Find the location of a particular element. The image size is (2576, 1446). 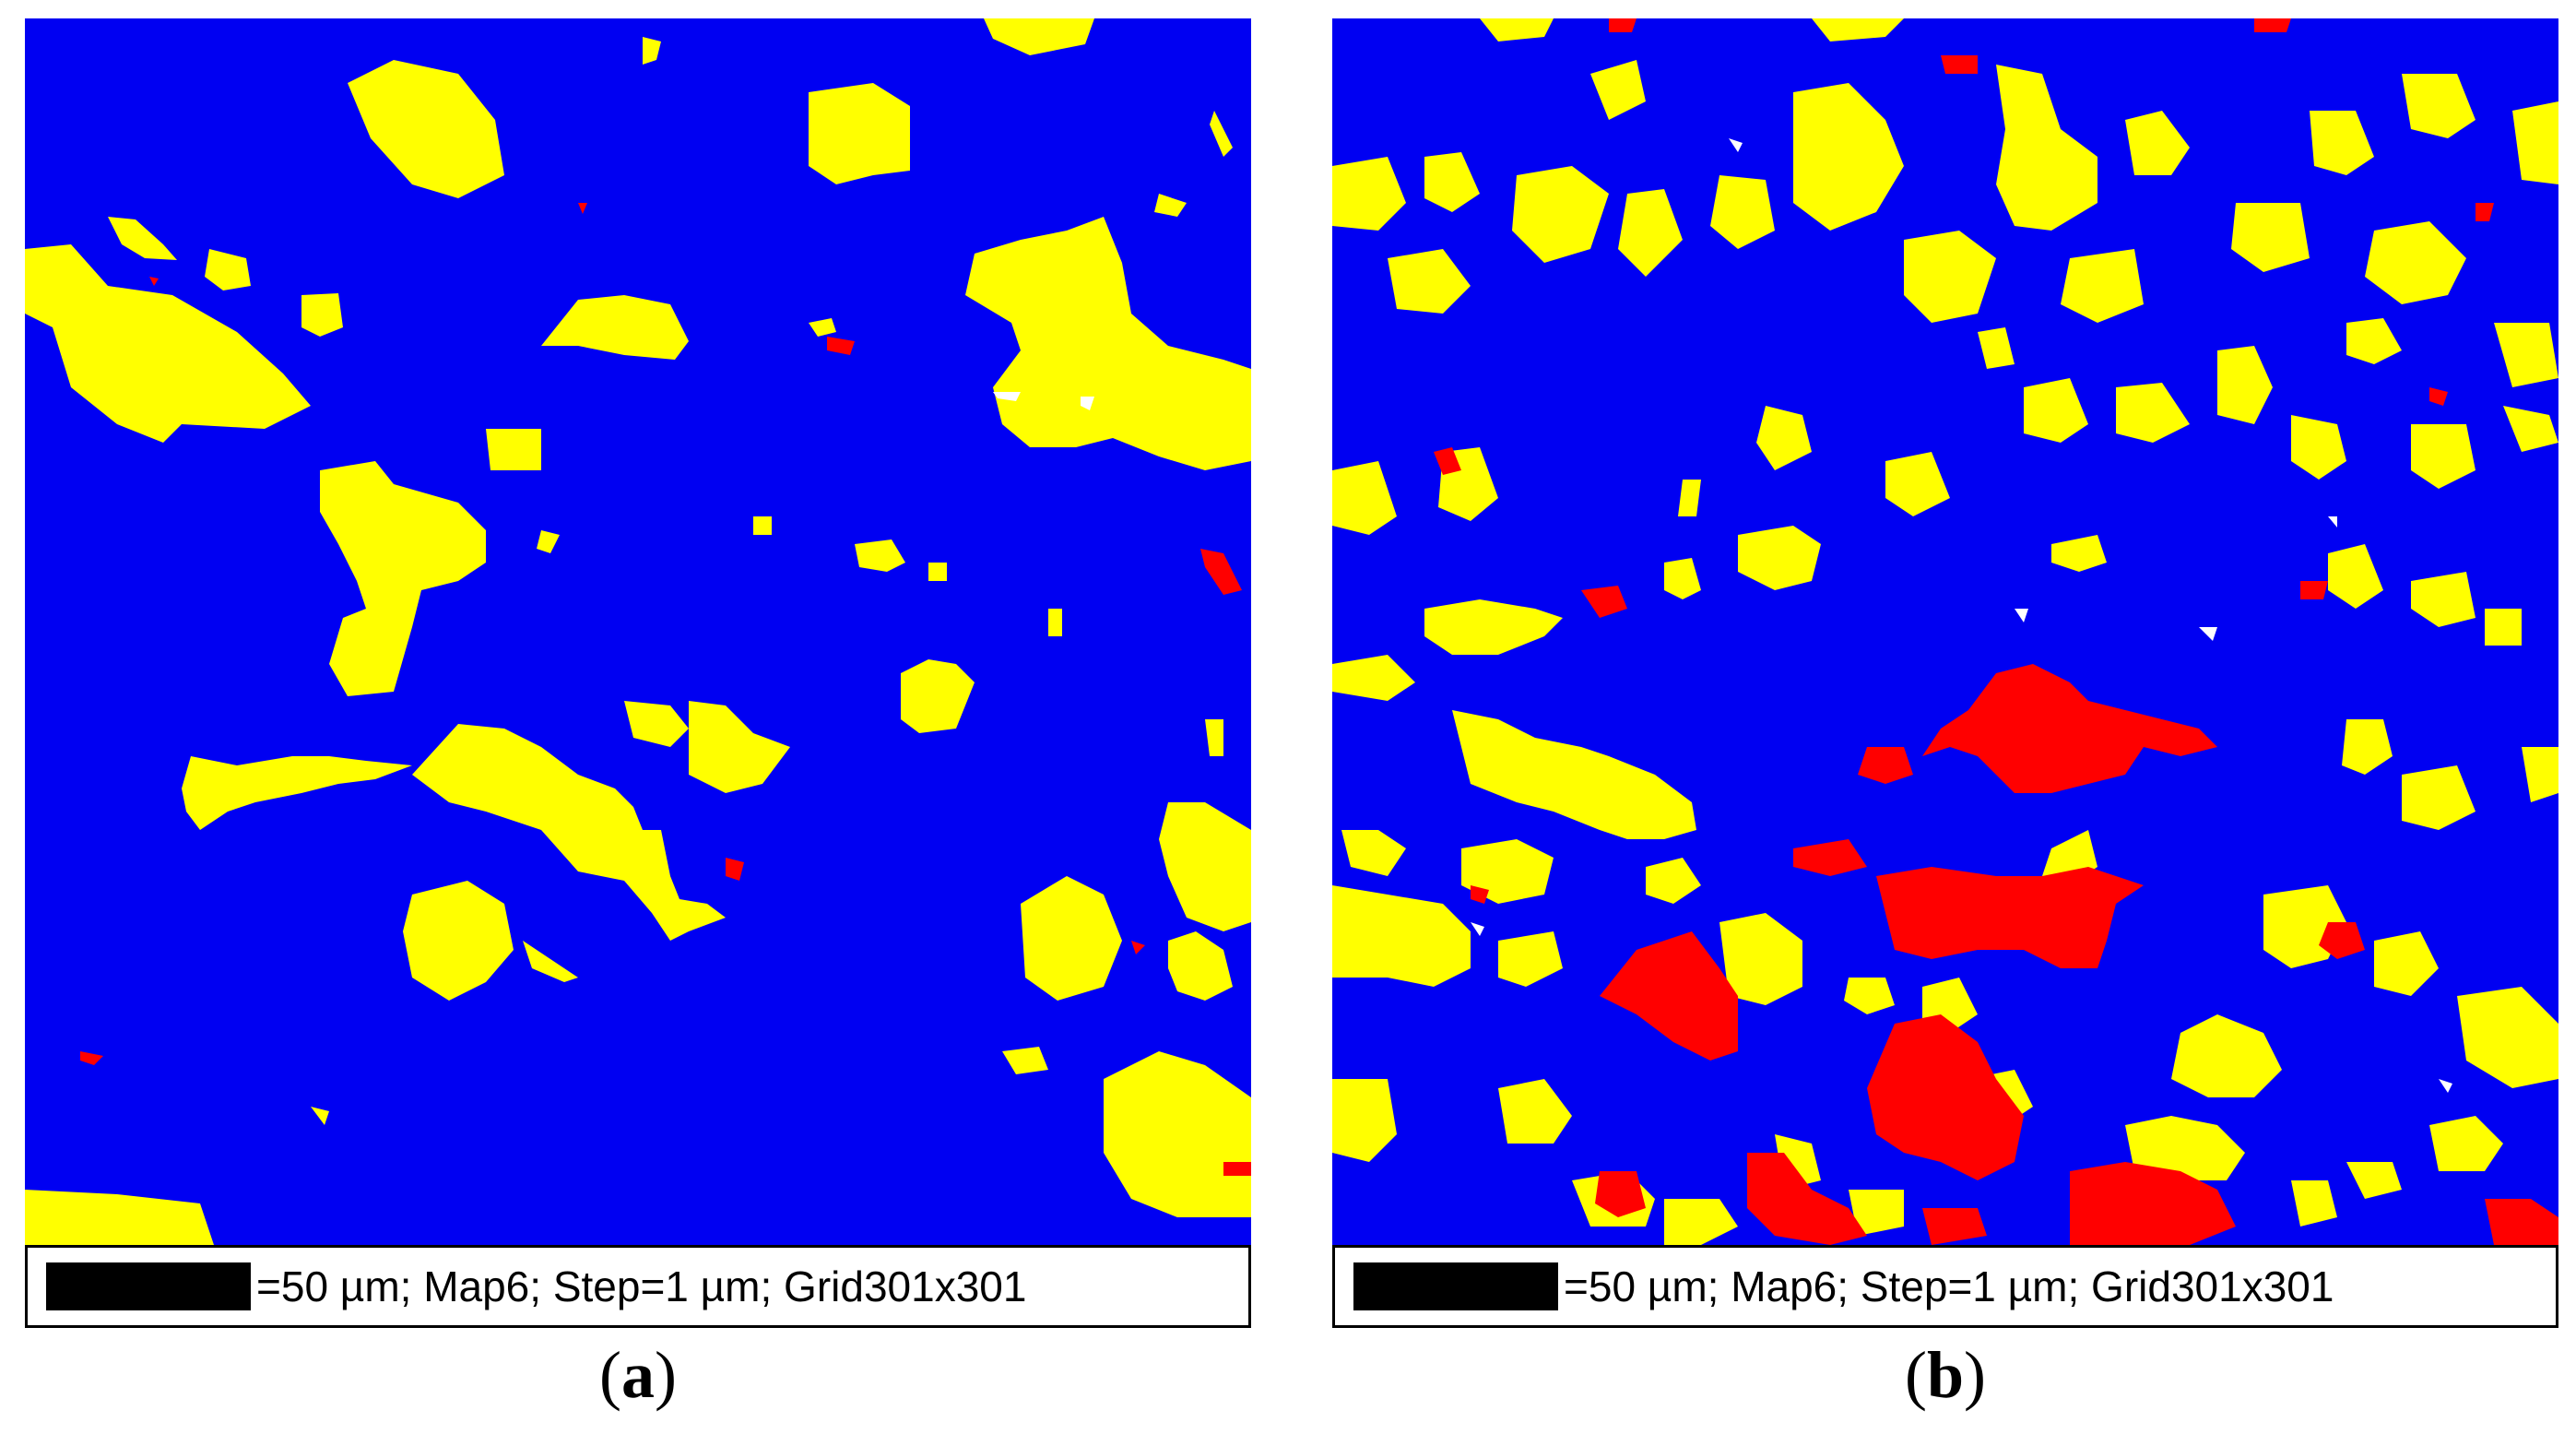

caption-b-letter: b is located at coordinates (1945, 1375).